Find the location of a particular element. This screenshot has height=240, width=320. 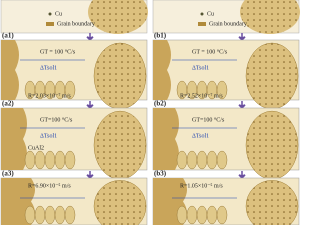

panel-label: (b3) is located at coordinates (160, 174).